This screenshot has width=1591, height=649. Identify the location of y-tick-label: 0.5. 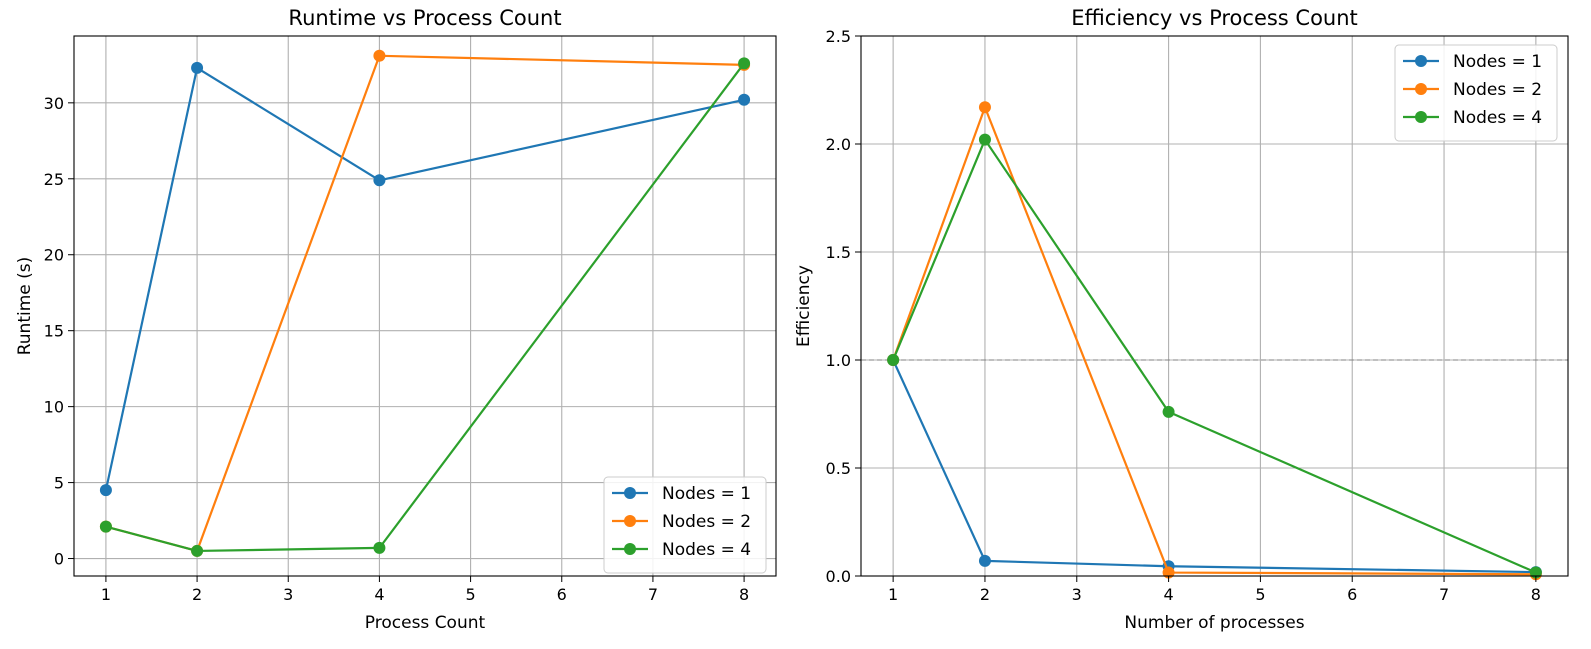
(838, 468).